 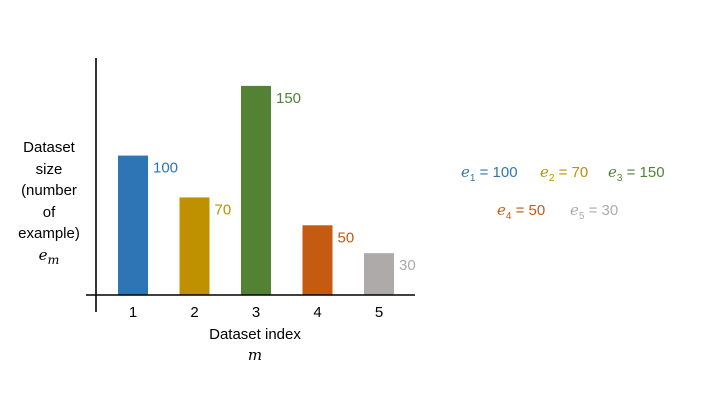 I want to click on y-axis-variable-subscript: m, so click(x=53, y=259).